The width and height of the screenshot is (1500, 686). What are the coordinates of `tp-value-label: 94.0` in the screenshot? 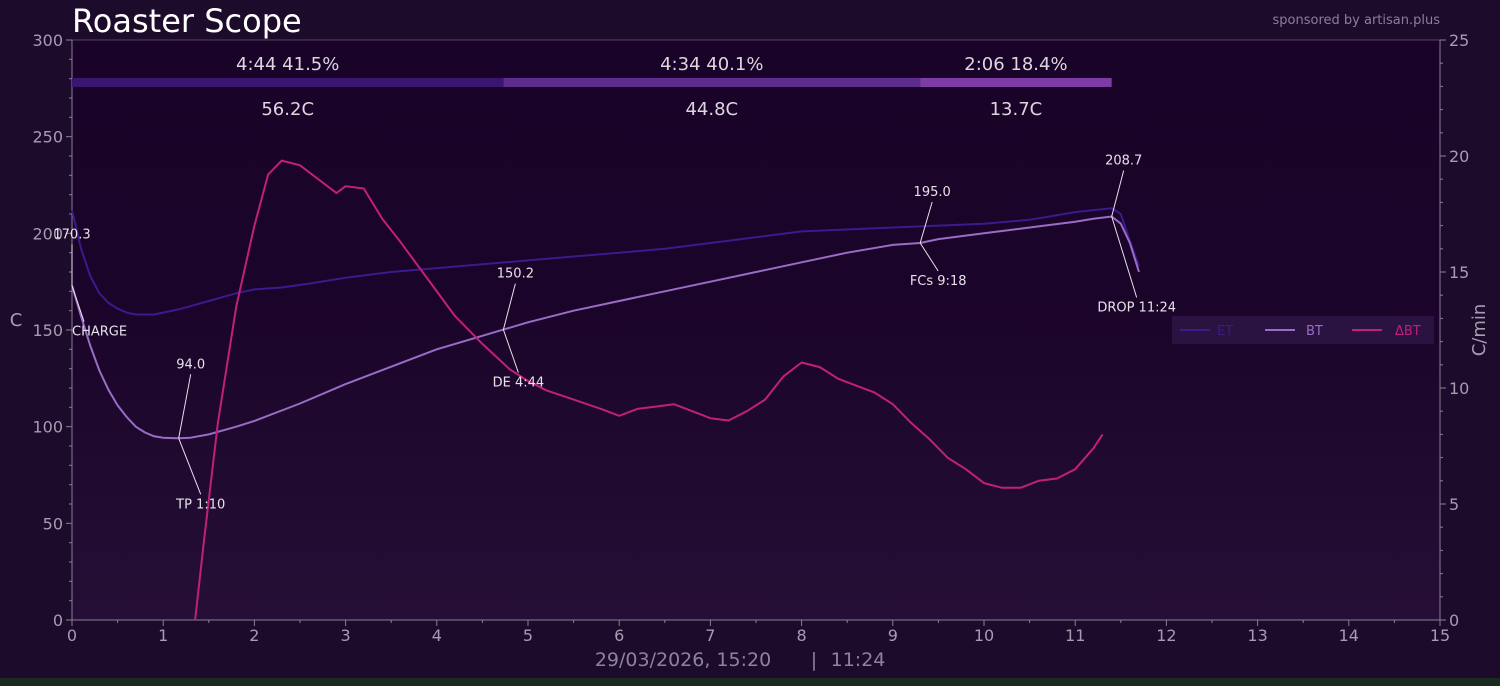 It's located at (190, 364).